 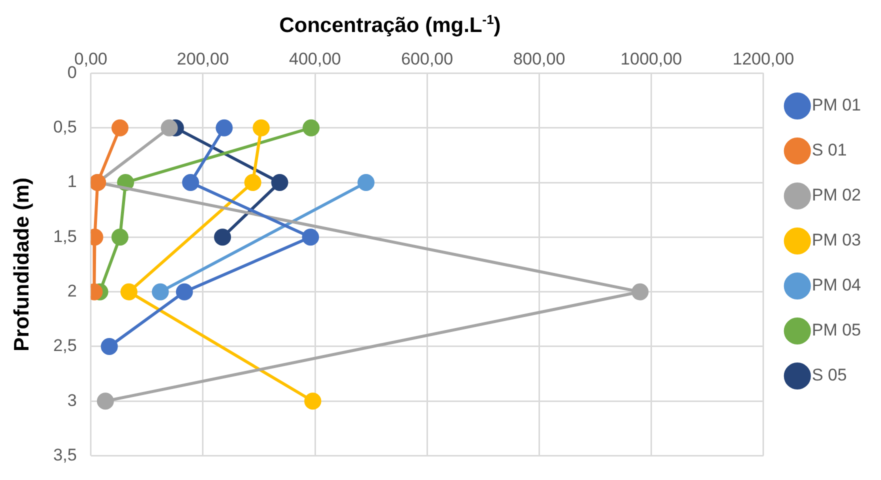 I want to click on y-tick-label: 0,5, so click(x=65, y=127).